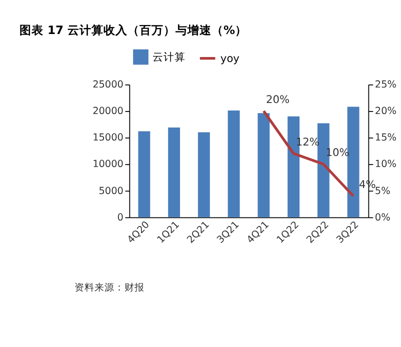 This screenshot has width=401, height=347. I want to click on line-series, so click(308, 154).